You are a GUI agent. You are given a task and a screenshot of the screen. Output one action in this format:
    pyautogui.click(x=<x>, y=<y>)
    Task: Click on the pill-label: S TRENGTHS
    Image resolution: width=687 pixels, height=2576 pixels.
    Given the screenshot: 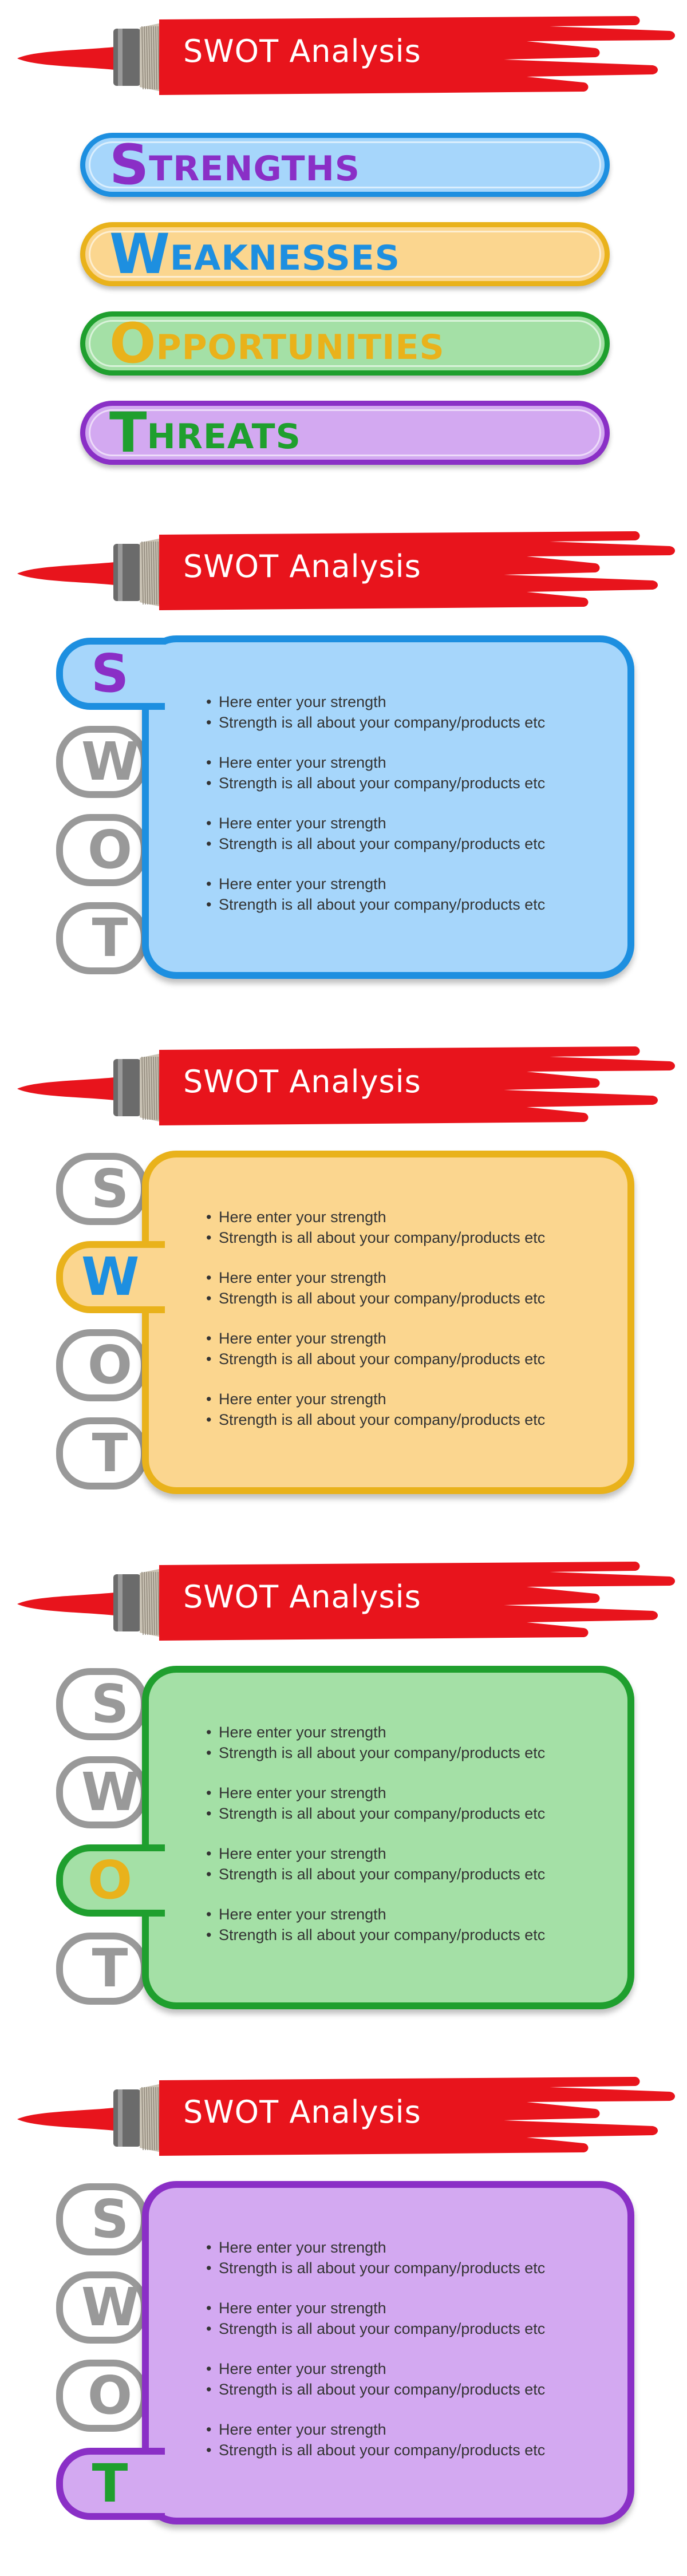 What is the action you would take?
    pyautogui.click(x=234, y=164)
    